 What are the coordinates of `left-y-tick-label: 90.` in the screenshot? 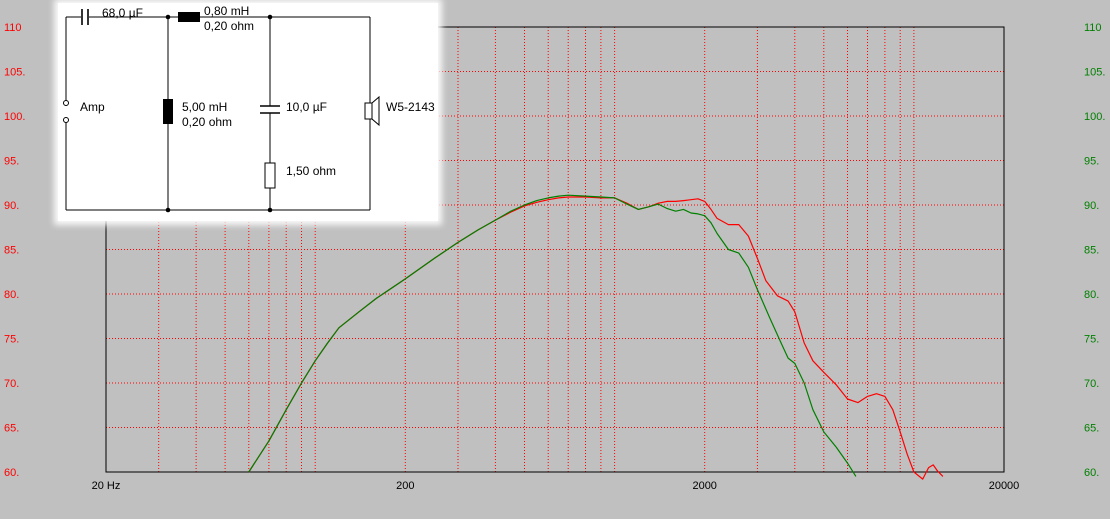 It's located at (11, 206).